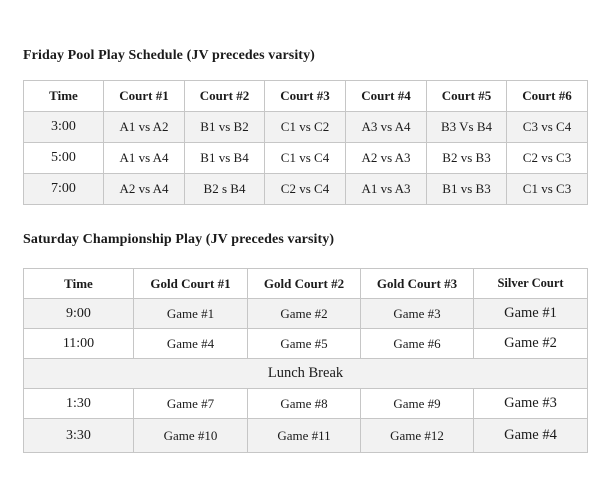  I want to click on time-cell: 5:00, so click(63, 158).